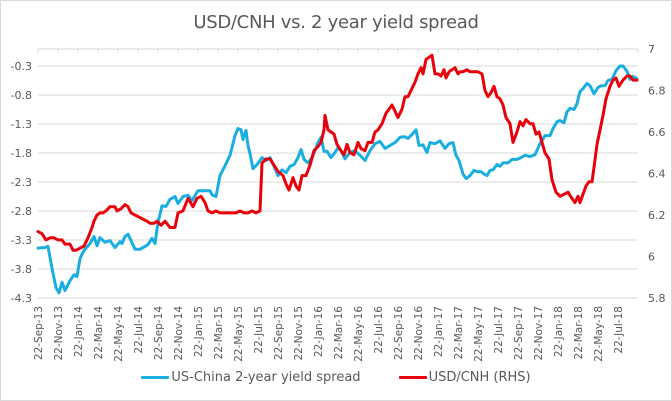 The width and height of the screenshot is (672, 401). I want to click on x-tick-label: 22-May-14, so click(119, 334).